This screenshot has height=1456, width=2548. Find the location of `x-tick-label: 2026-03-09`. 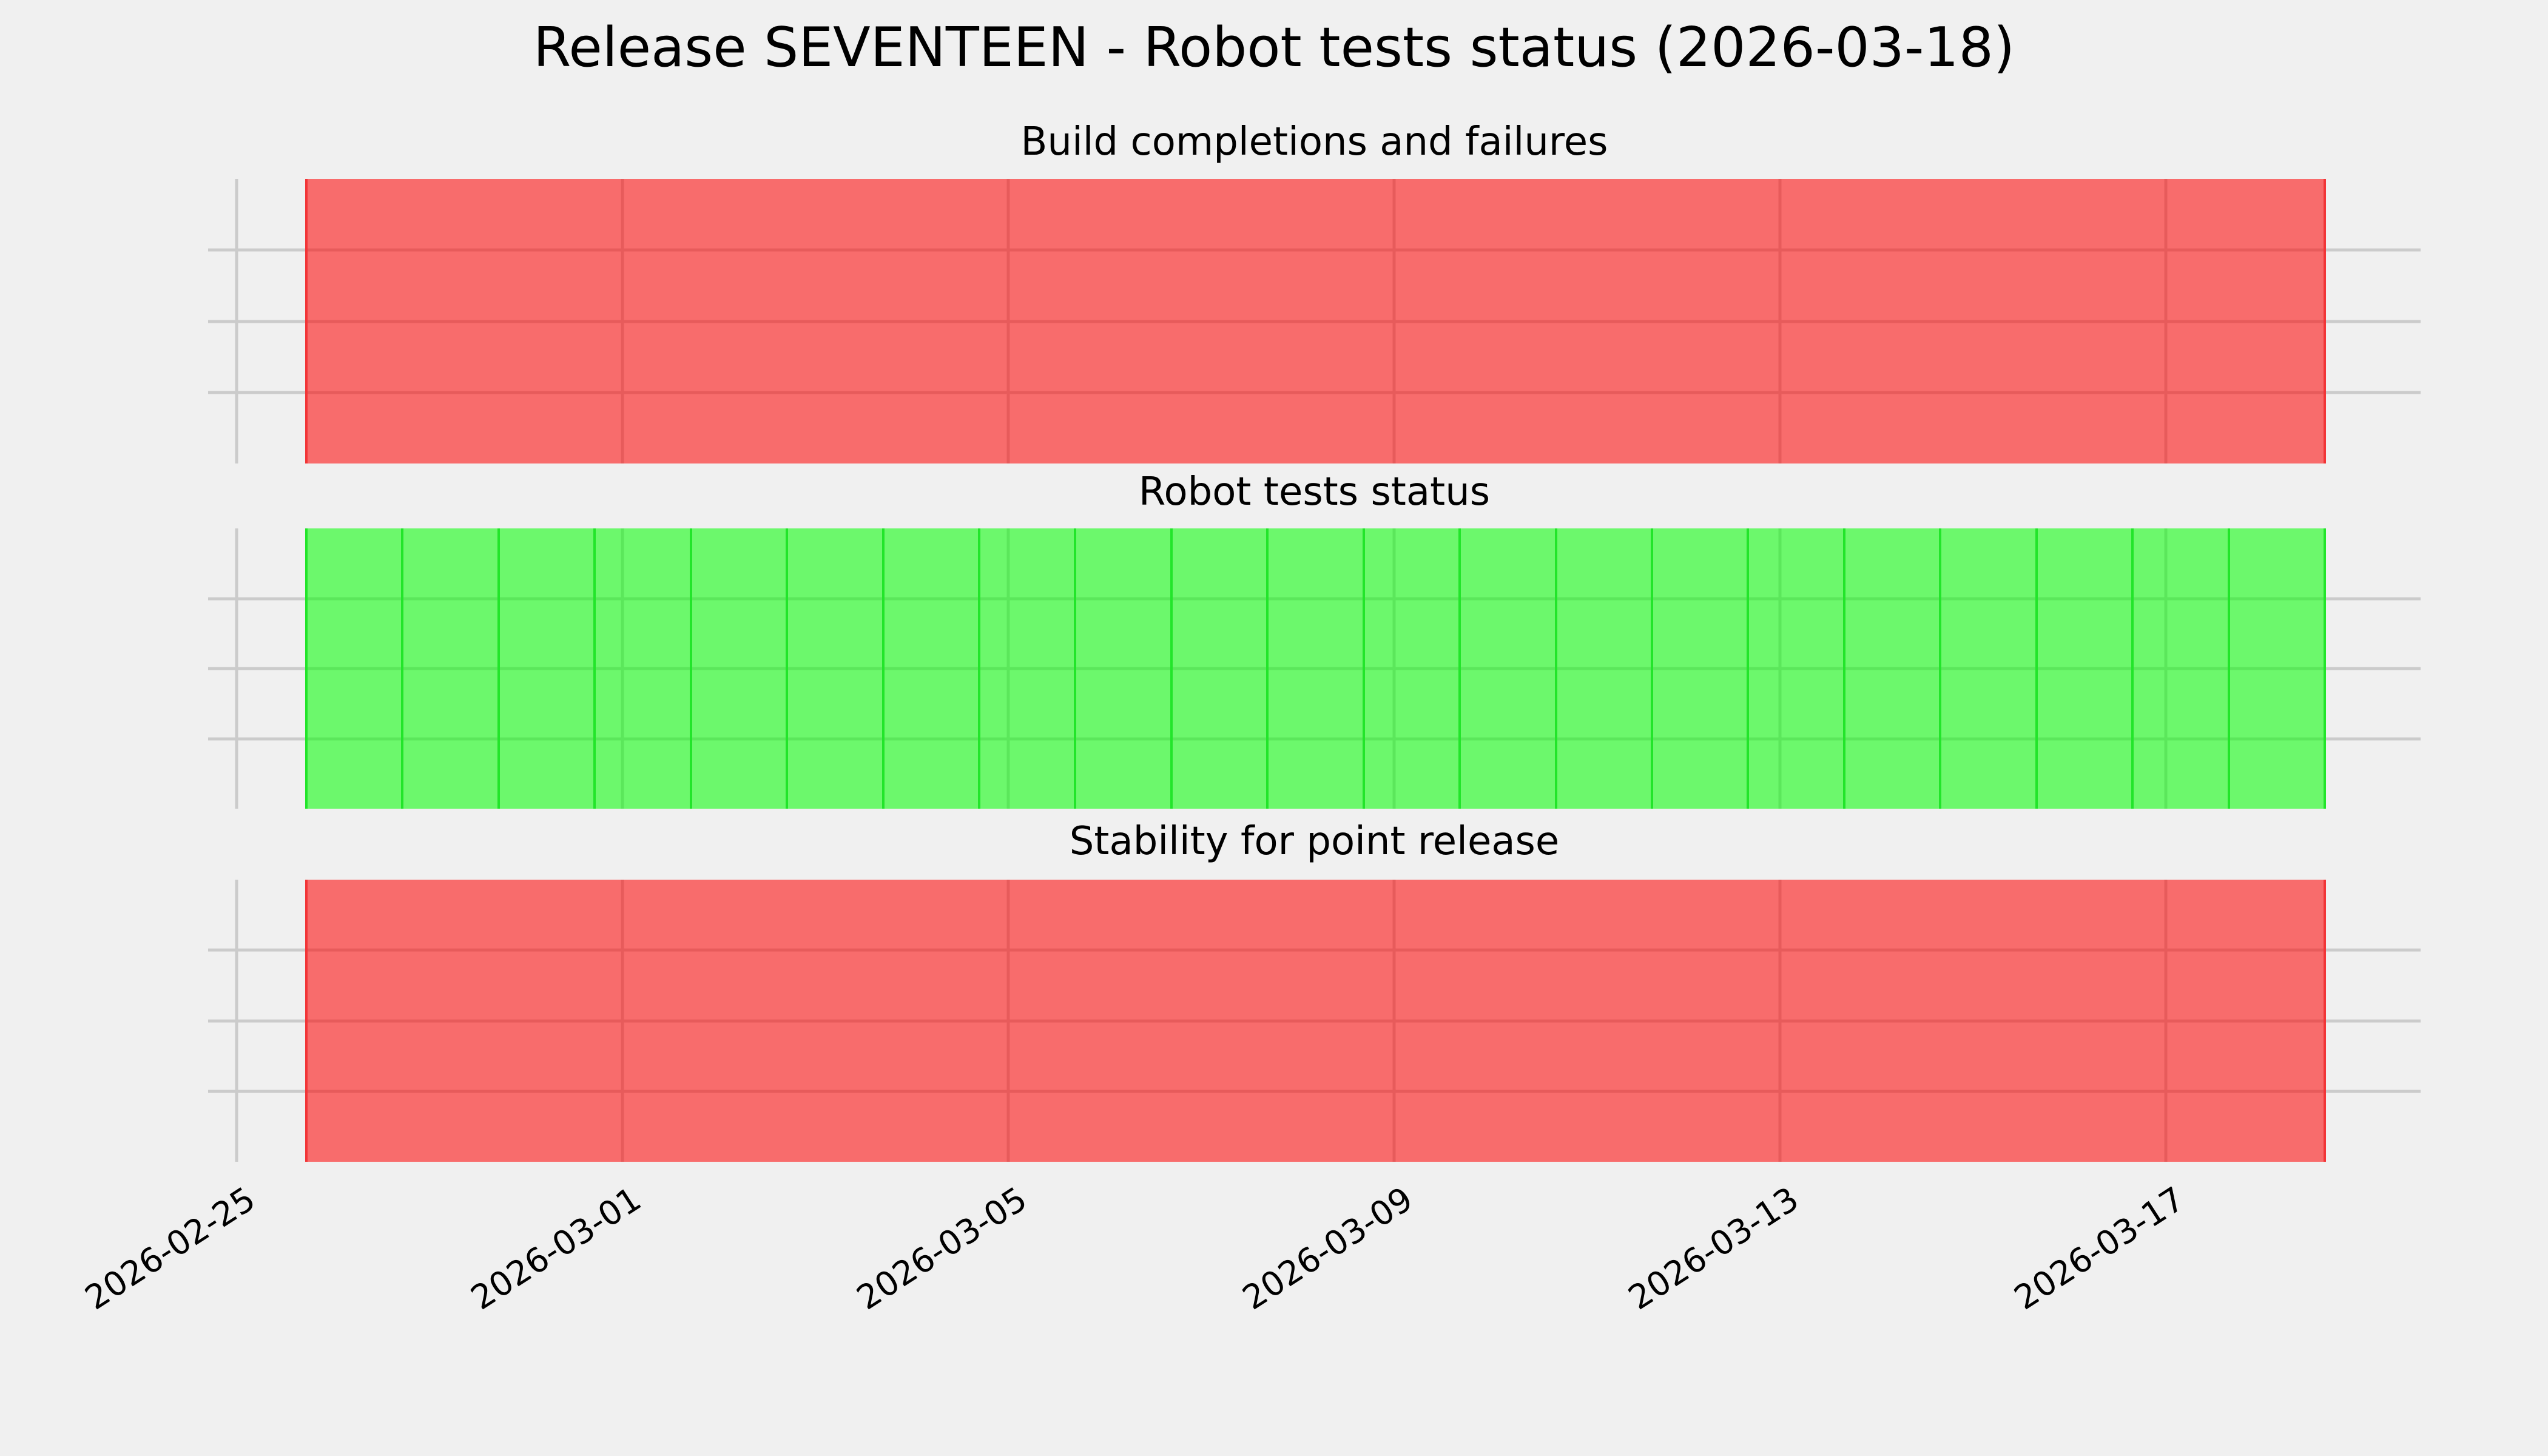

x-tick-label: 2026-03-09 is located at coordinates (1328, 1248).